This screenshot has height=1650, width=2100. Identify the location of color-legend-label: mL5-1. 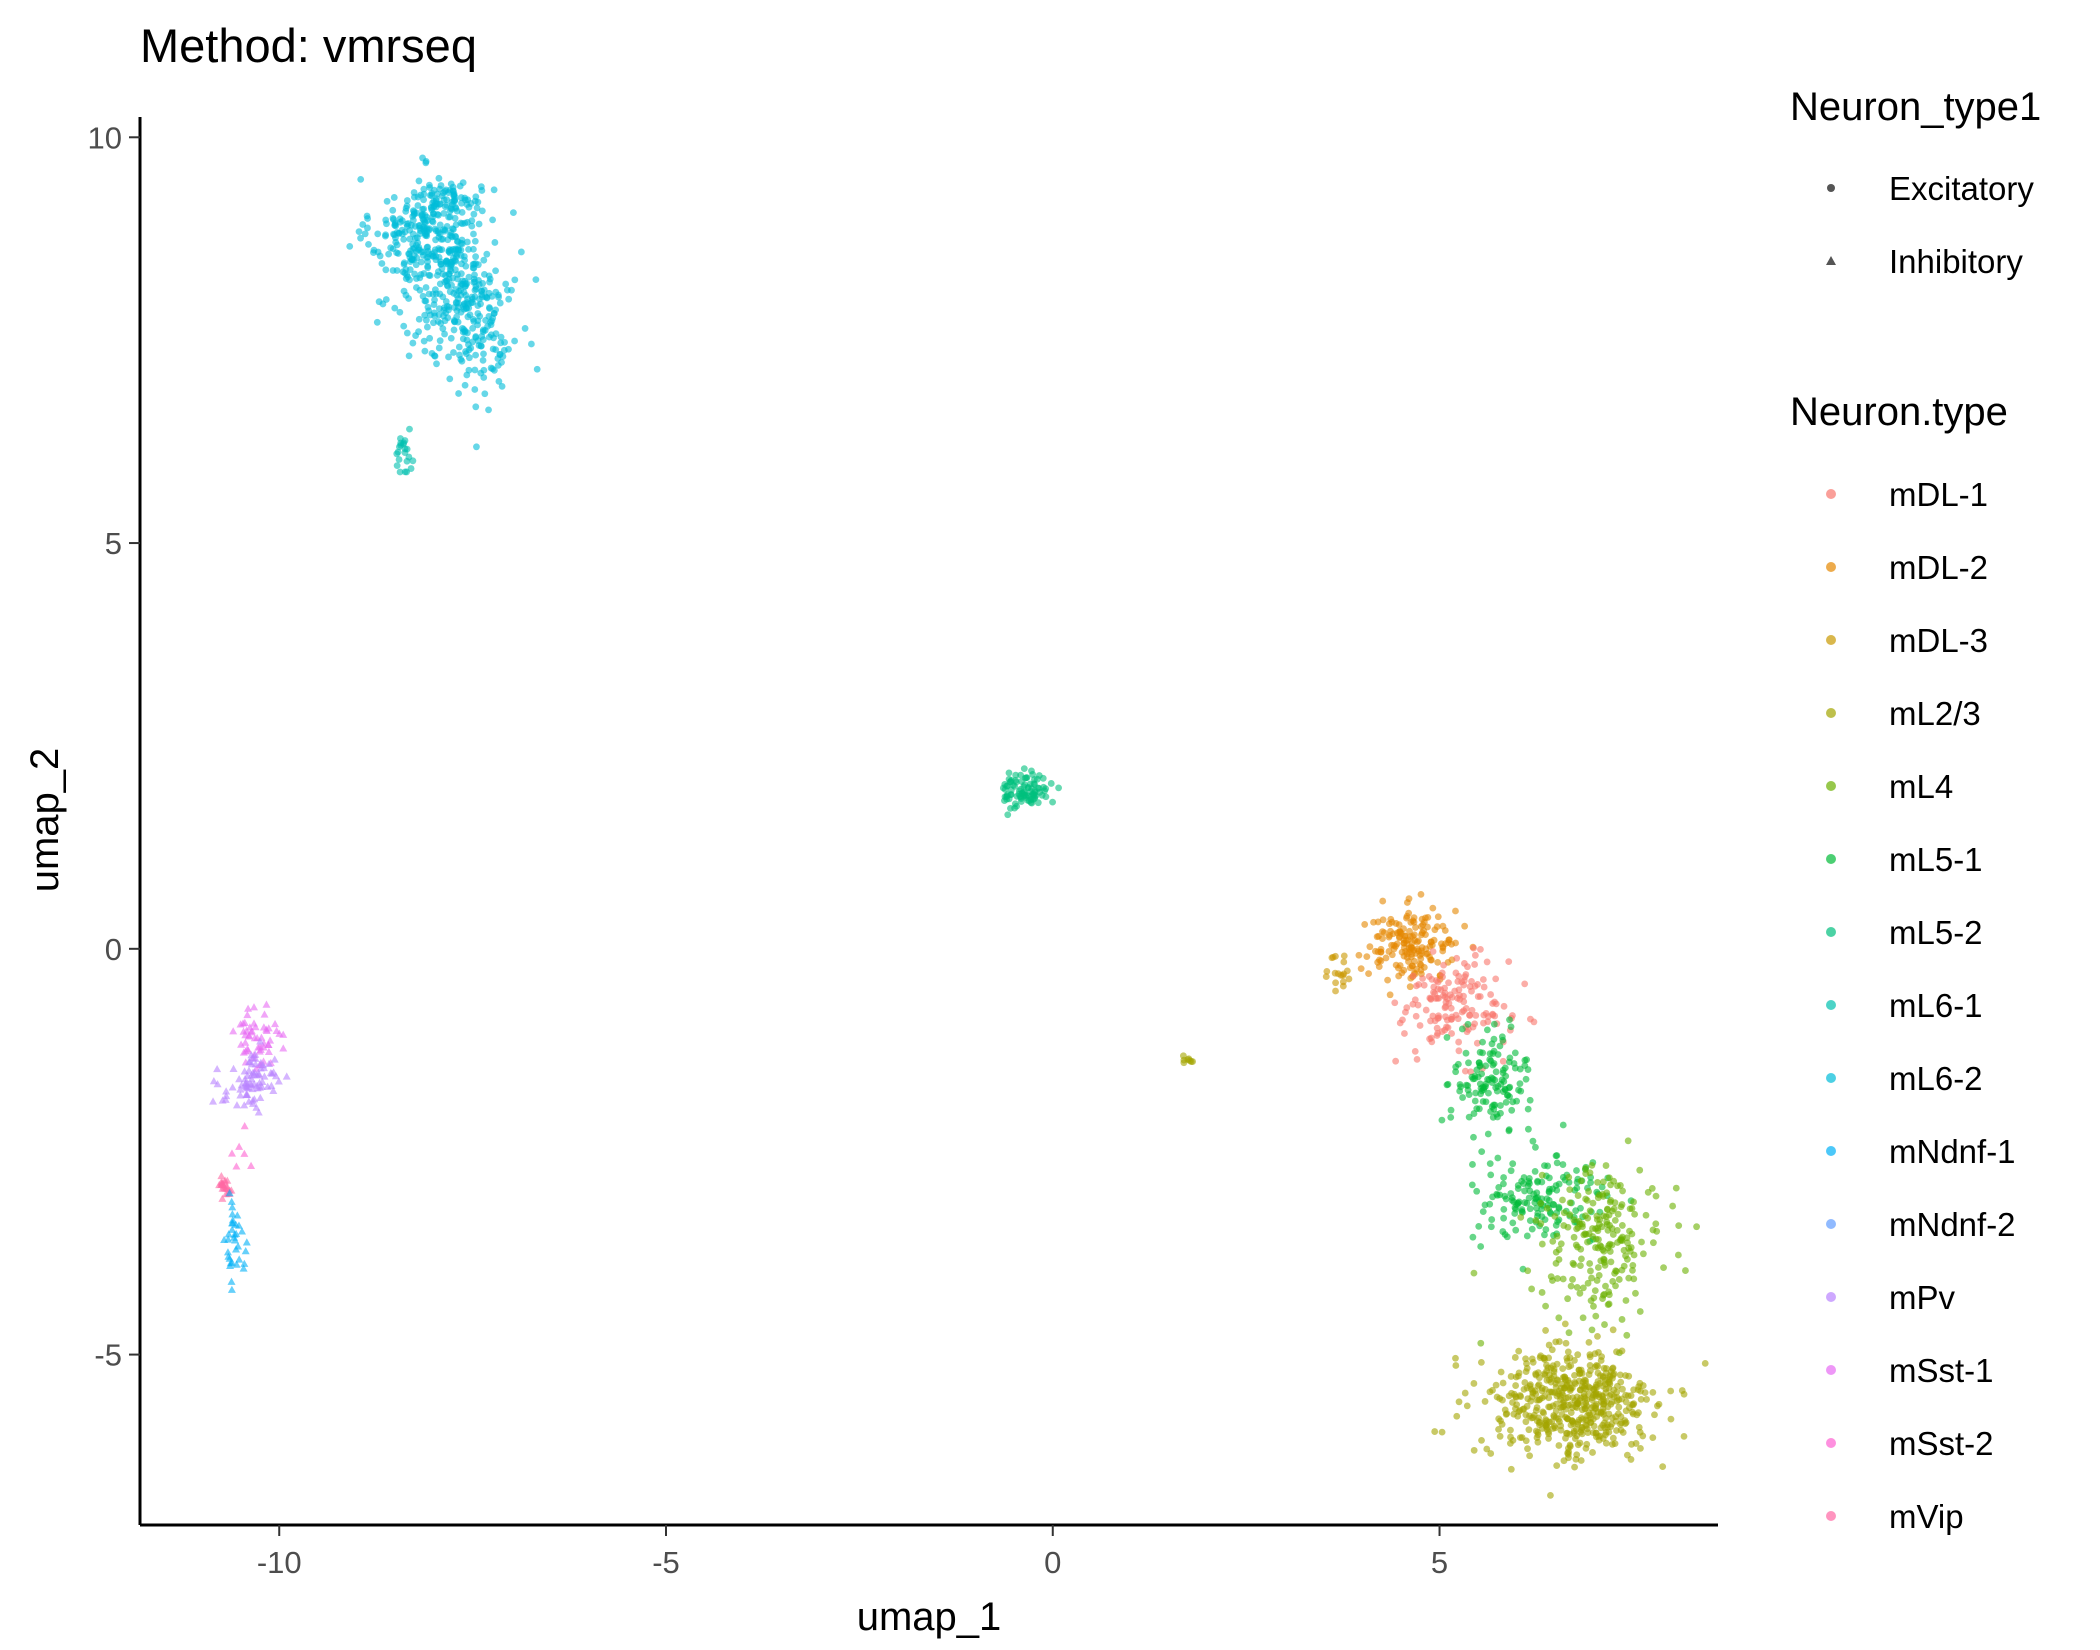
(1936, 859).